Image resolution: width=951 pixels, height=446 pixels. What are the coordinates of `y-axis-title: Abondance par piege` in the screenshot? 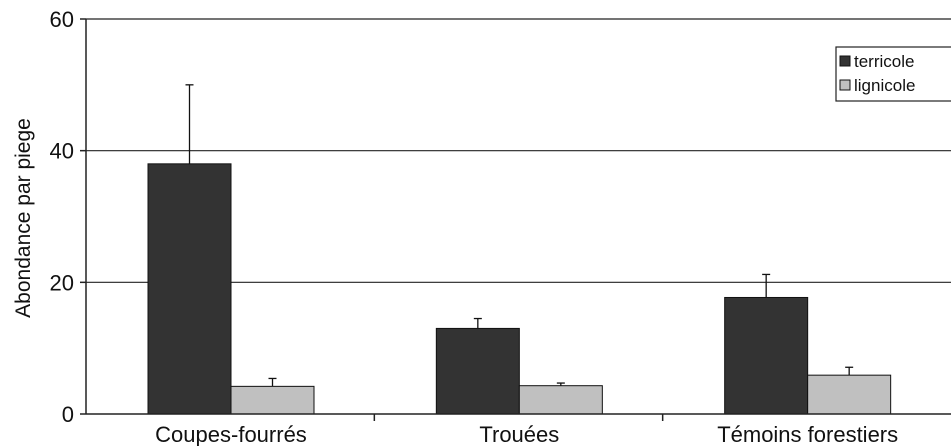 It's located at (23, 218).